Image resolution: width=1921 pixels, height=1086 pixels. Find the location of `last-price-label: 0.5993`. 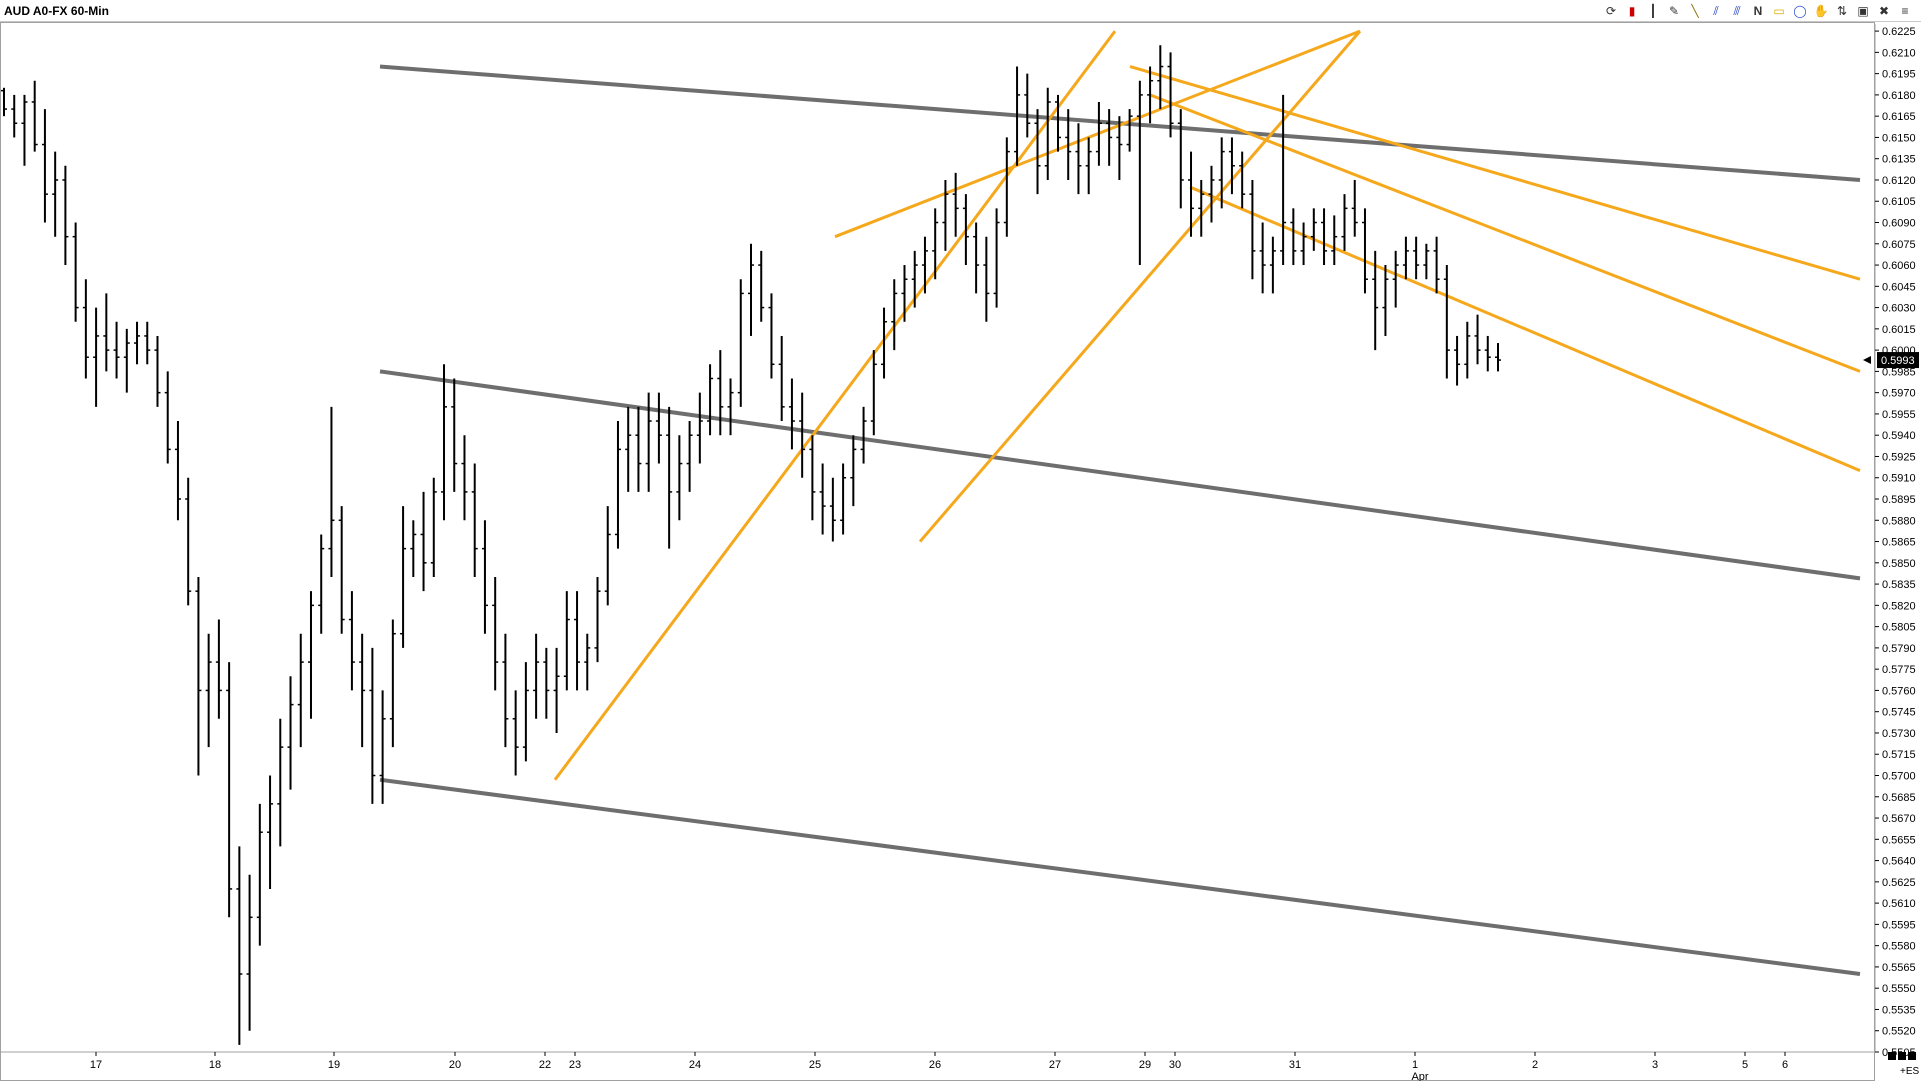

last-price-label: 0.5993 is located at coordinates (1898, 361).